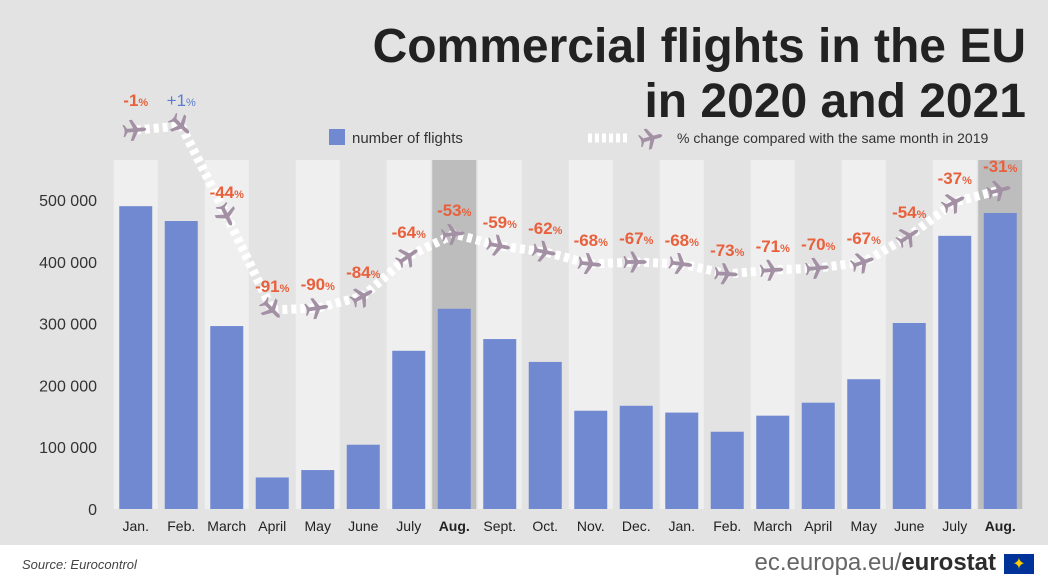 Image resolution: width=1048 pixels, height=581 pixels. Describe the element at coordinates (500, 222) in the screenshot. I see `pct-label: -59%` at that location.